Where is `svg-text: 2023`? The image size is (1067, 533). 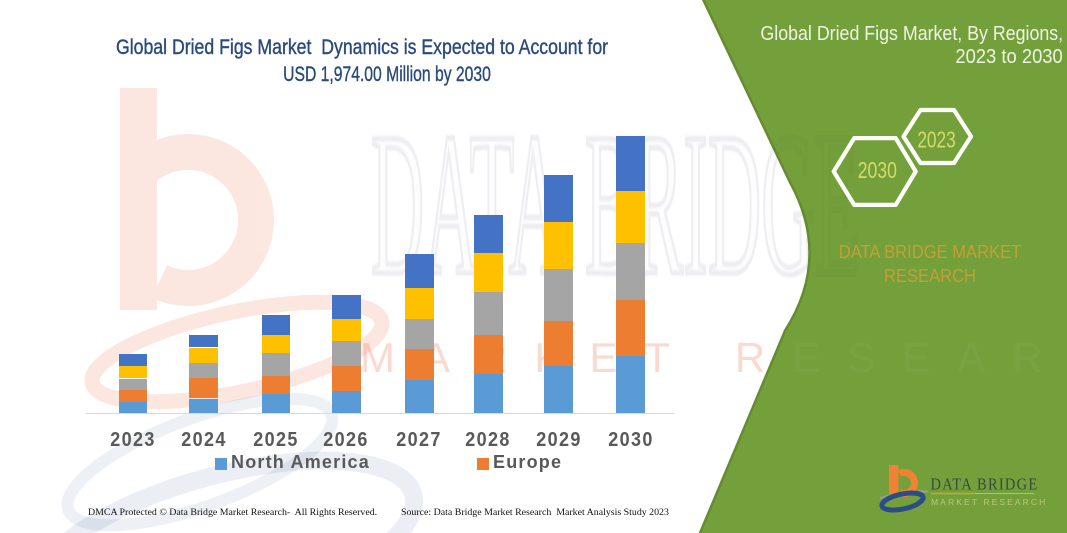
svg-text: 2023 is located at coordinates (936, 140).